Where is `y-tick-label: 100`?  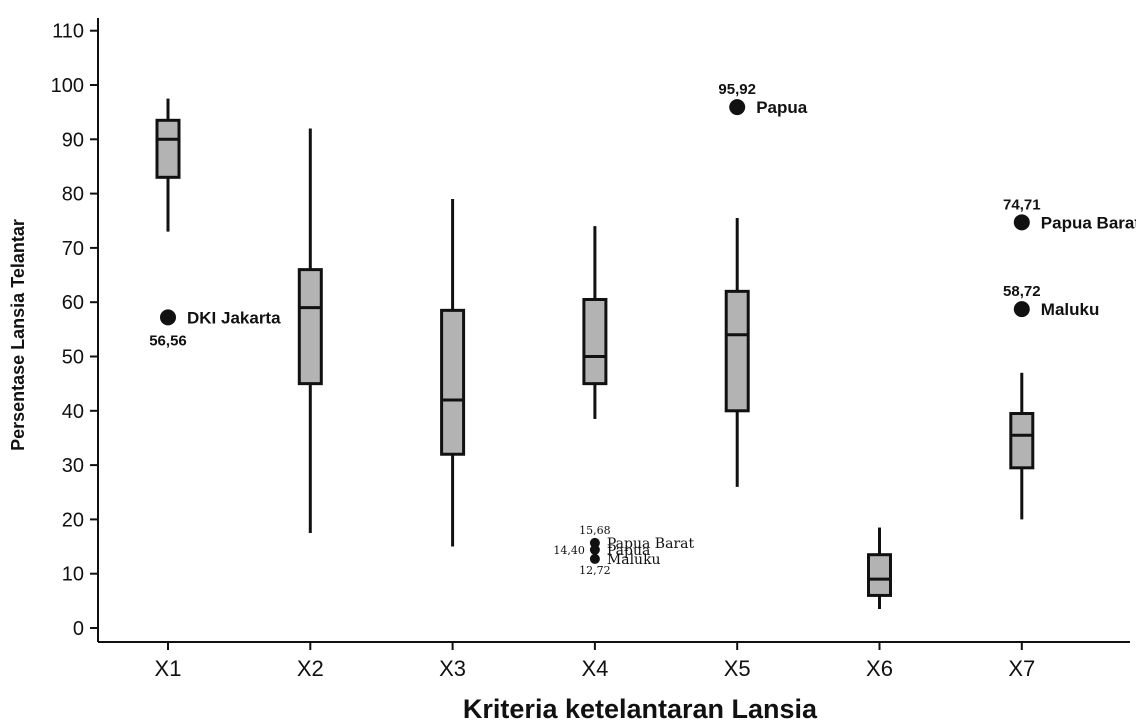
y-tick-label: 100 is located at coordinates (67, 86).